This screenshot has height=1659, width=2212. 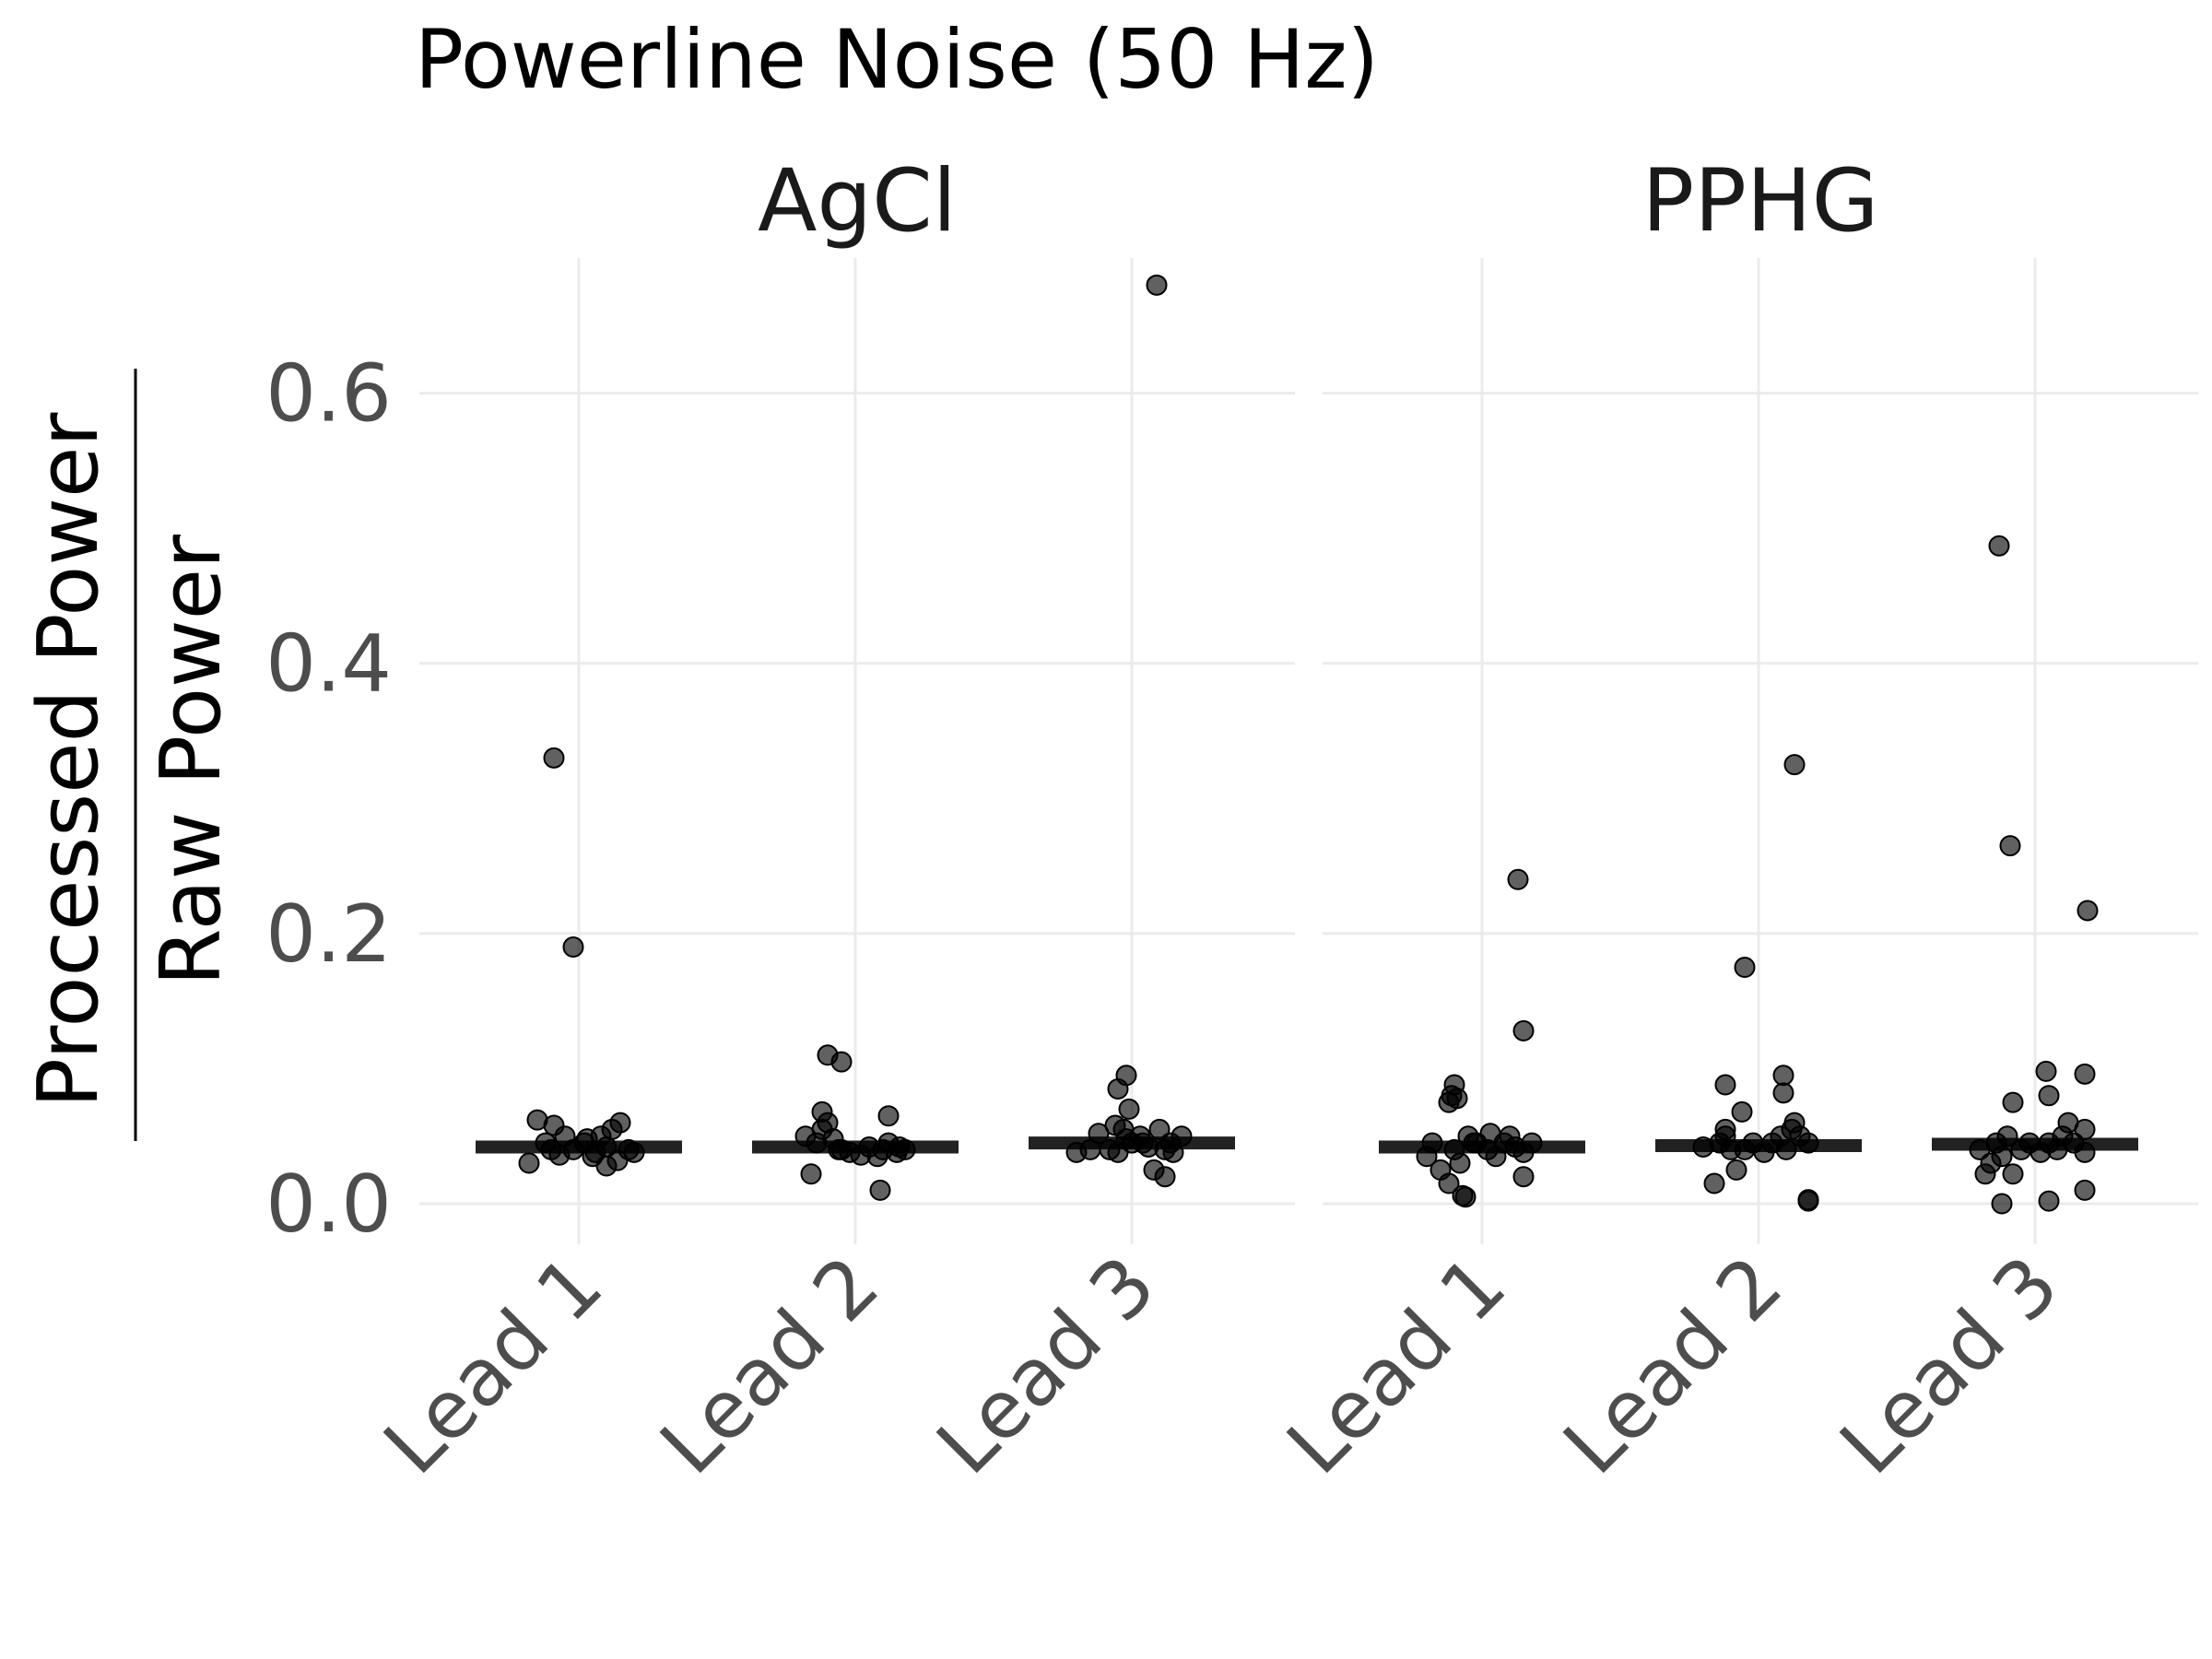 I want to click on facet-strip-label: AgCl, so click(x=857, y=201).